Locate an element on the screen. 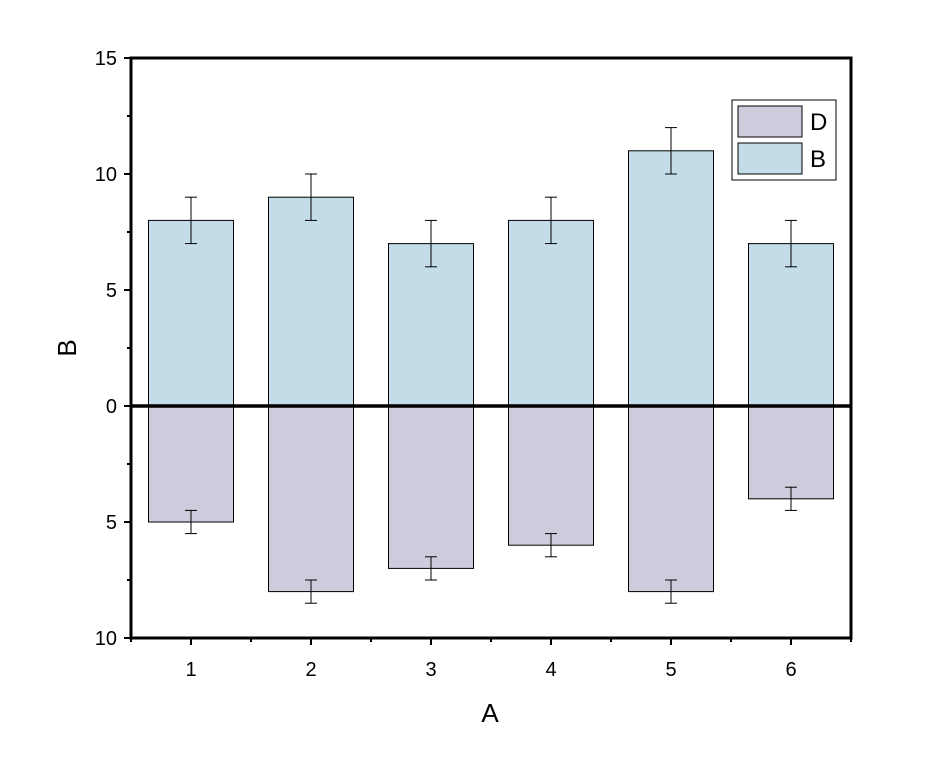  y-tick-label: 15 is located at coordinates (106, 59).